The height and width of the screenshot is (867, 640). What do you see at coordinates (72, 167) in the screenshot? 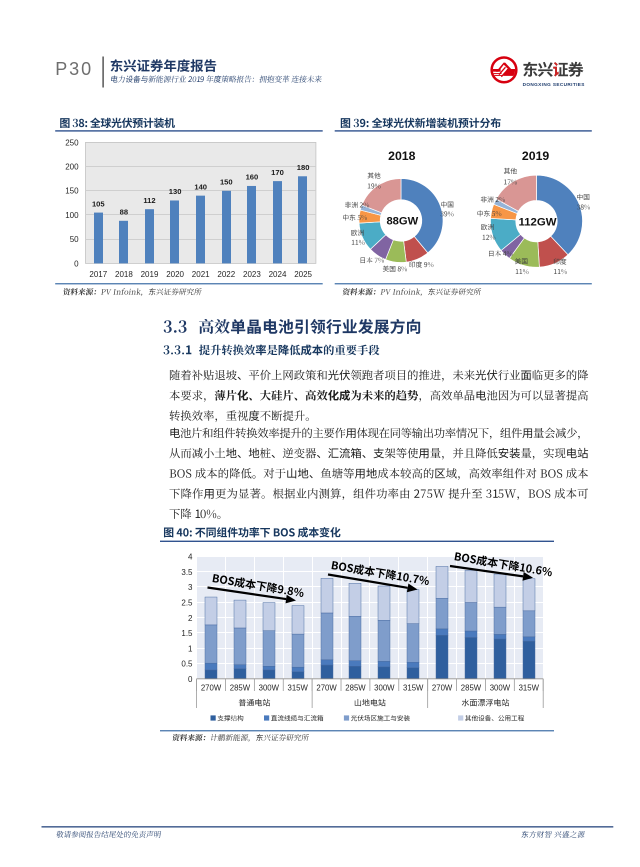
I see `svg-text: 200` at bounding box center [72, 167].